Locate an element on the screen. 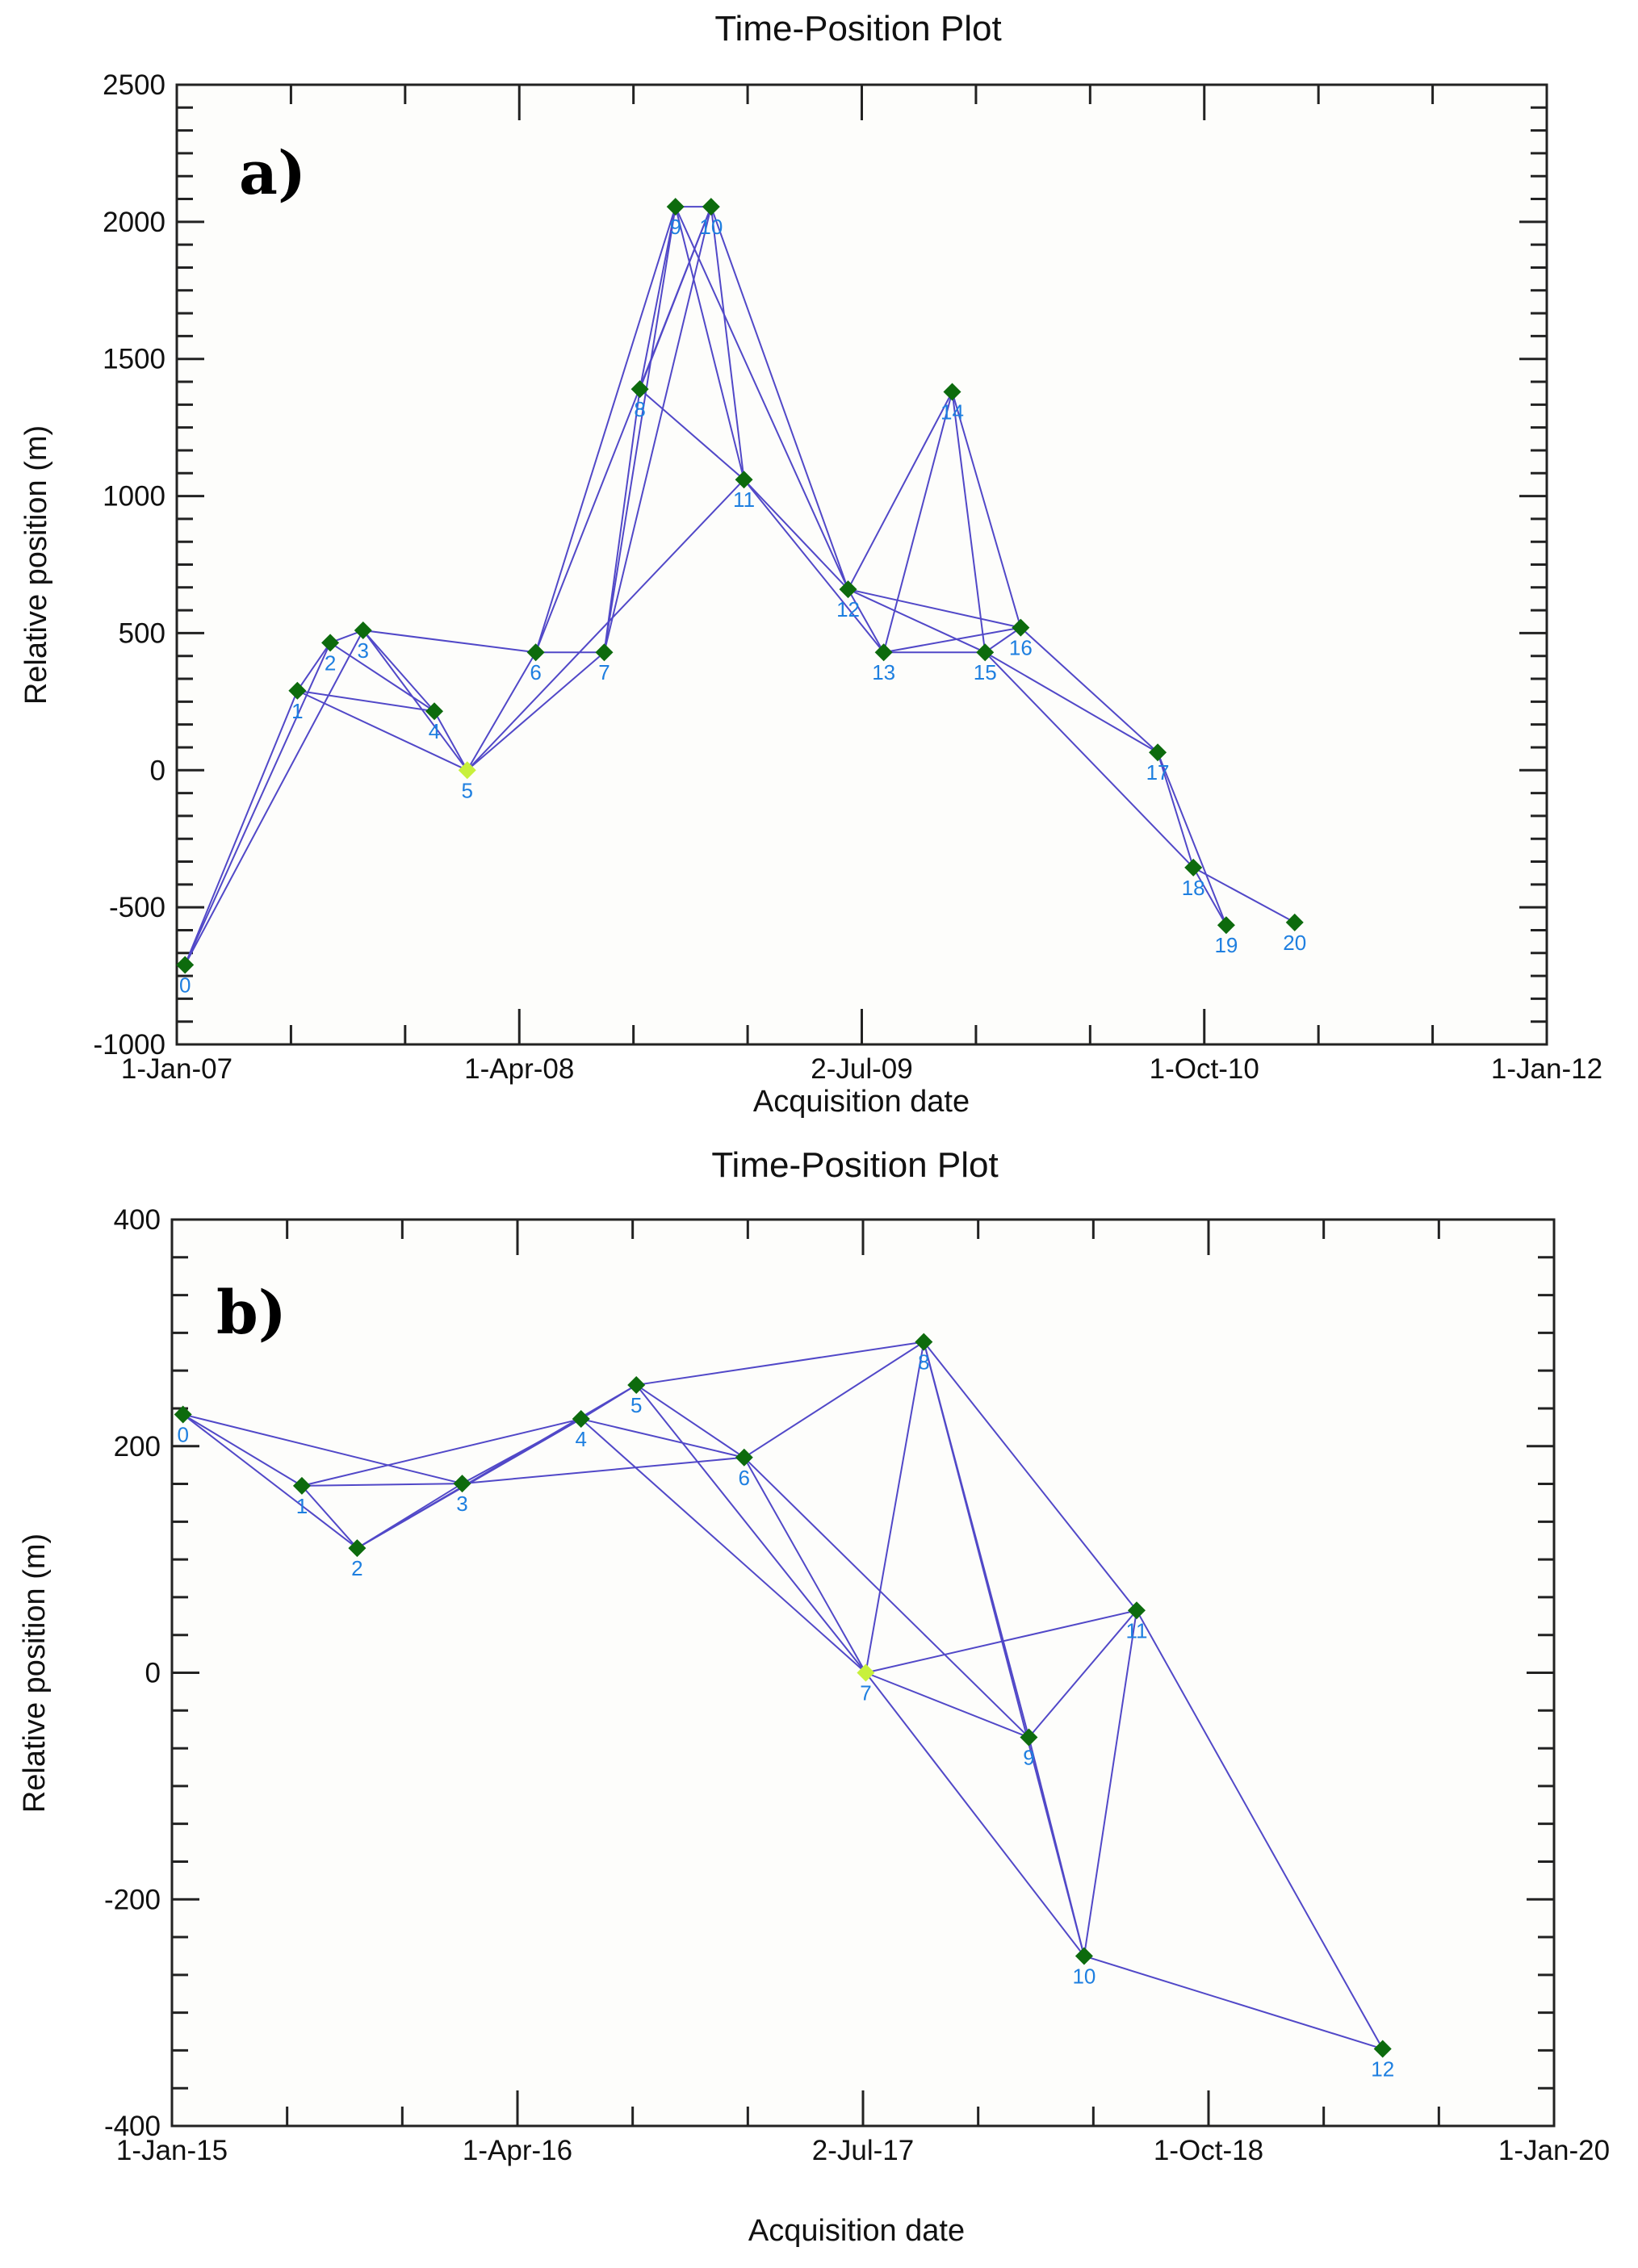  point-label: 8 is located at coordinates (640, 409).